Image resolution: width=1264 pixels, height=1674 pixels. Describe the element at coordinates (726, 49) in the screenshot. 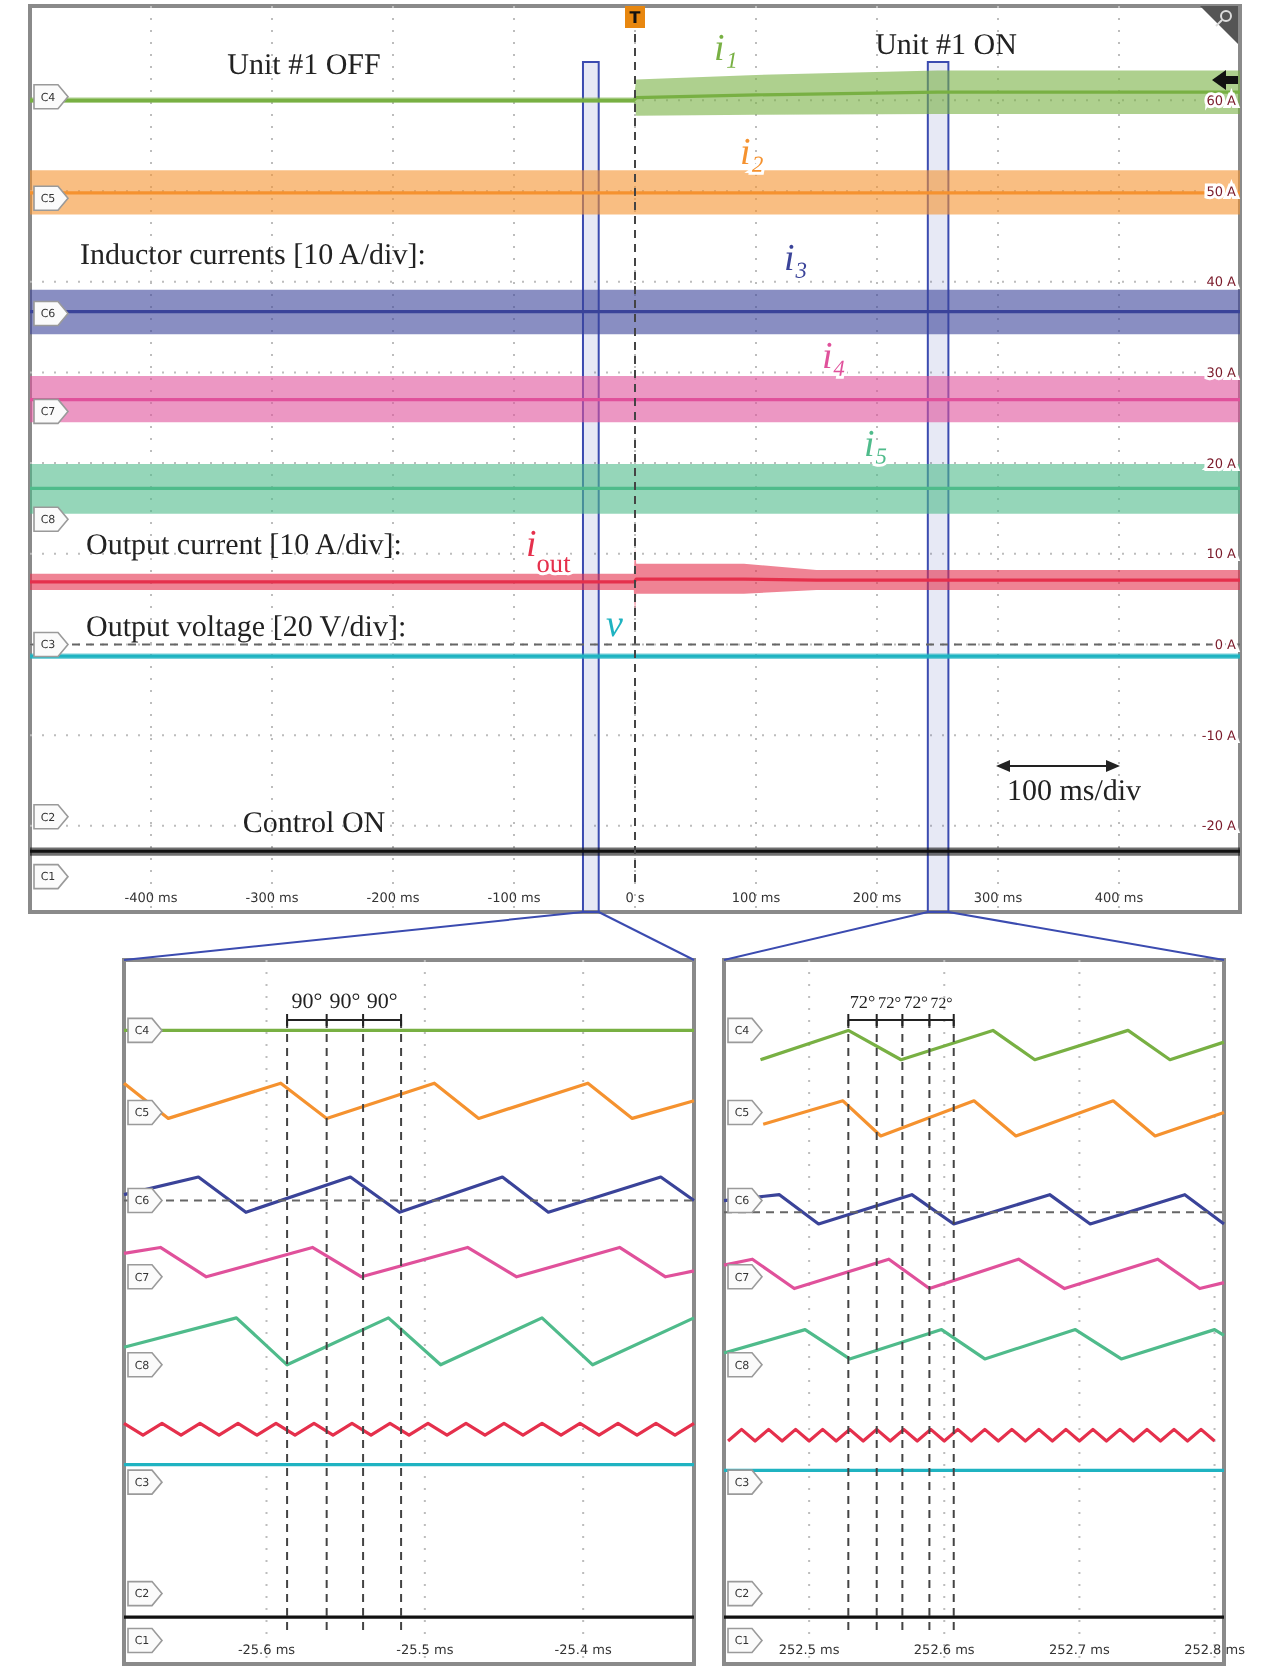

I see `series-label: i₁` at that location.